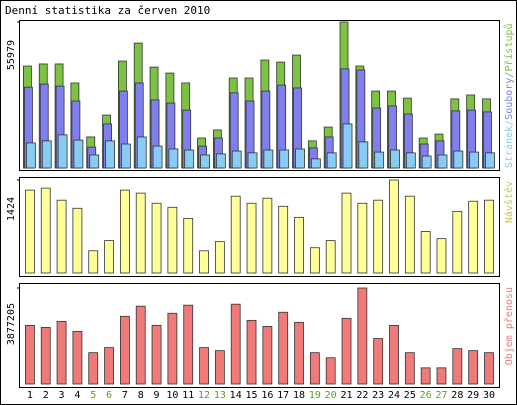  What do you see at coordinates (331, 395) in the screenshot?
I see `x-tick-label: 20` at bounding box center [331, 395].